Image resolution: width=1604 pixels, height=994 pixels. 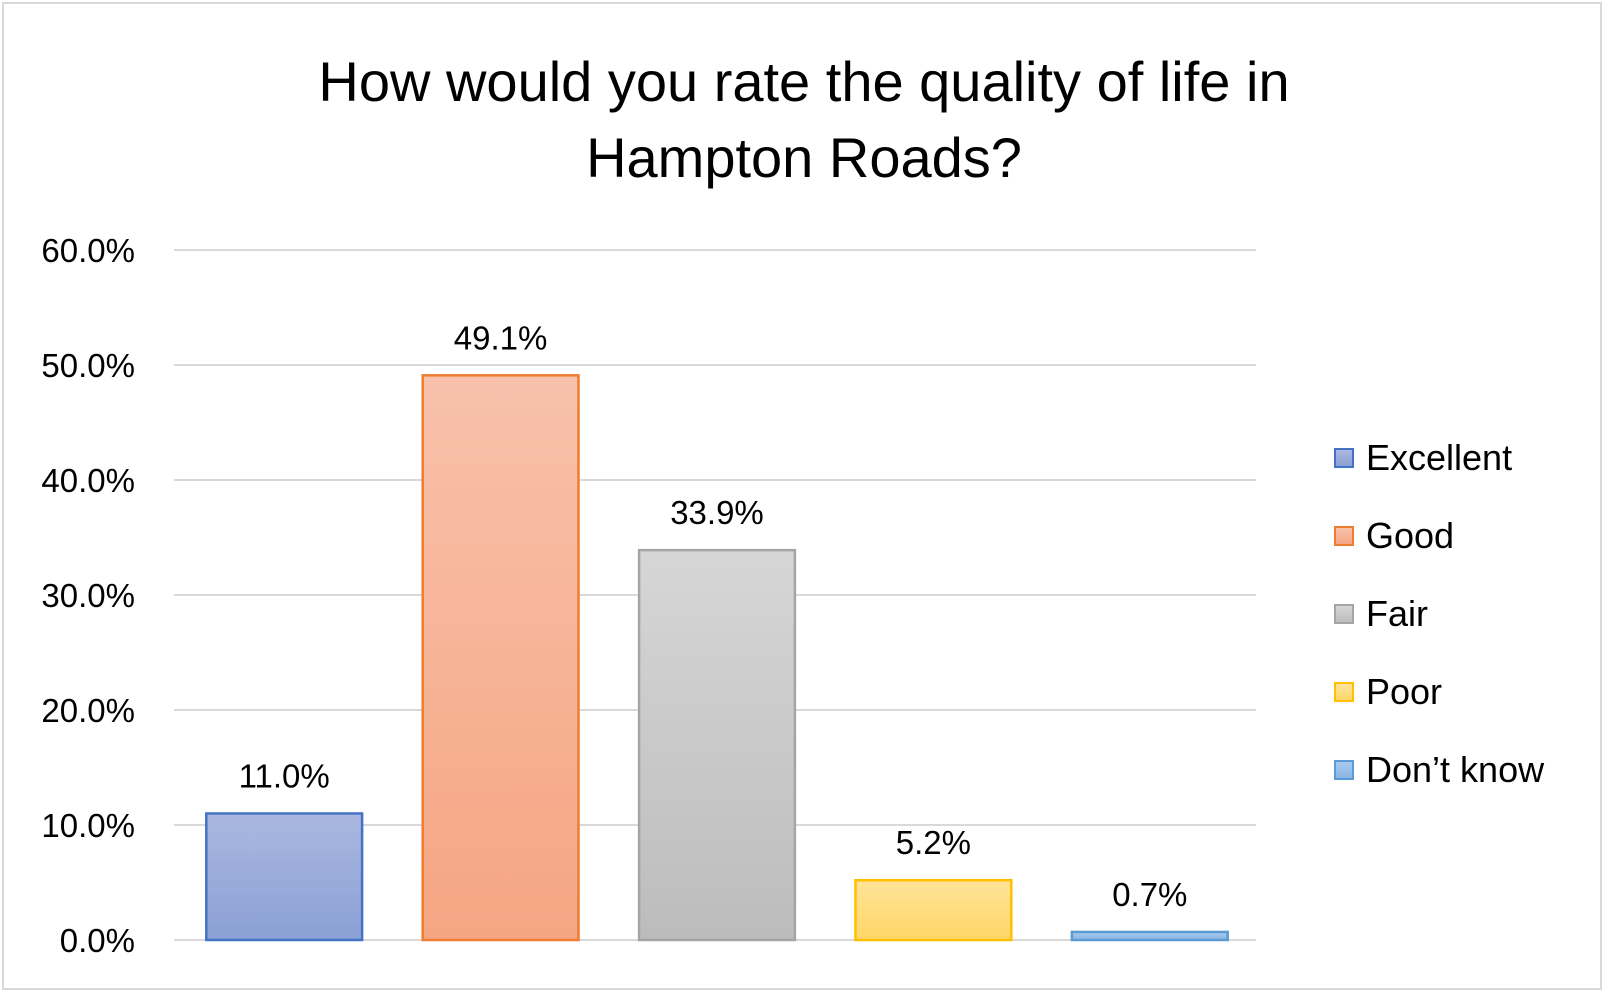 I want to click on chart-legend: Excellent Good Fair Poor Don’t know, so click(x=1439, y=614).